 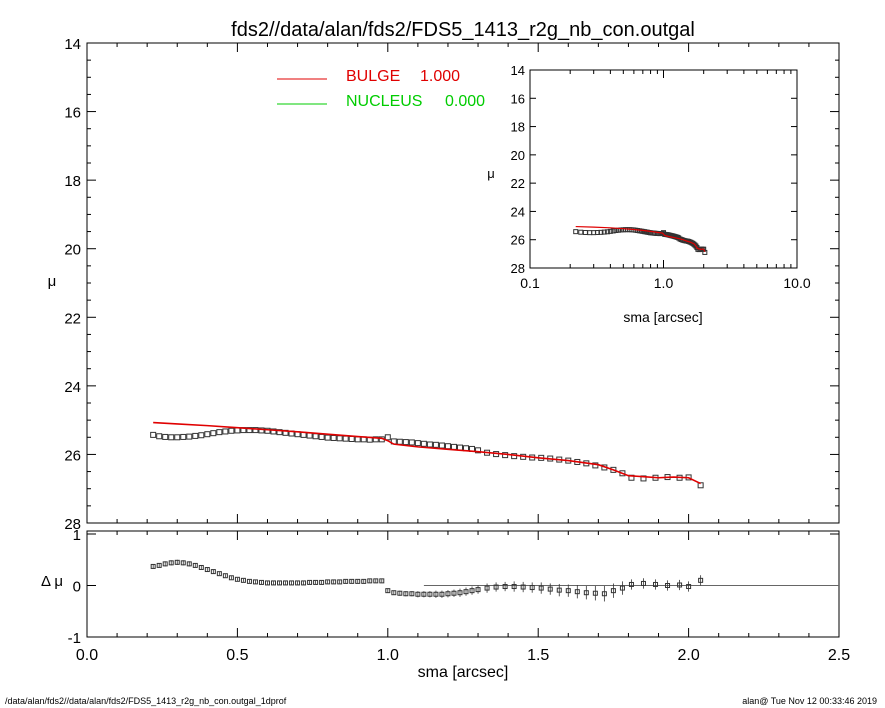 What do you see at coordinates (52, 281) in the screenshot?
I see `main-ylabel: μ` at bounding box center [52, 281].